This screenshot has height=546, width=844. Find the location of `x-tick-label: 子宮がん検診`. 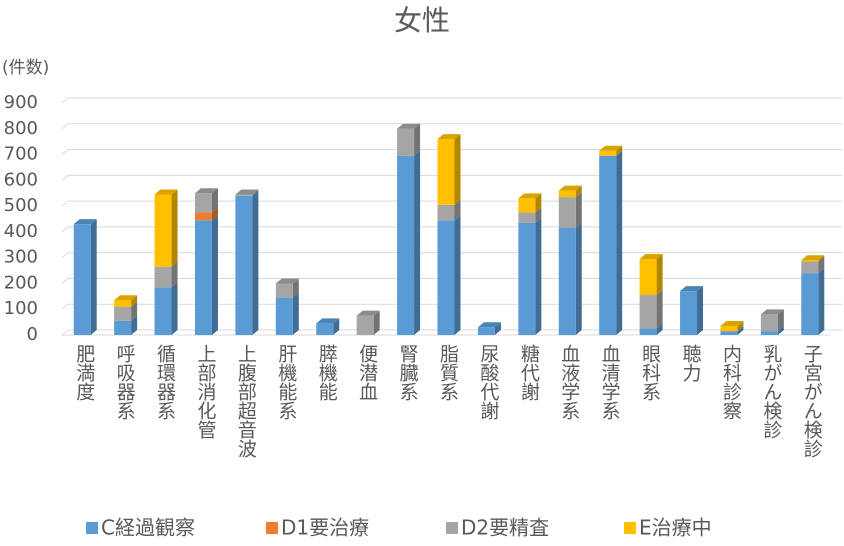

x-tick-label: 子宮がん検診 is located at coordinates (812, 401).